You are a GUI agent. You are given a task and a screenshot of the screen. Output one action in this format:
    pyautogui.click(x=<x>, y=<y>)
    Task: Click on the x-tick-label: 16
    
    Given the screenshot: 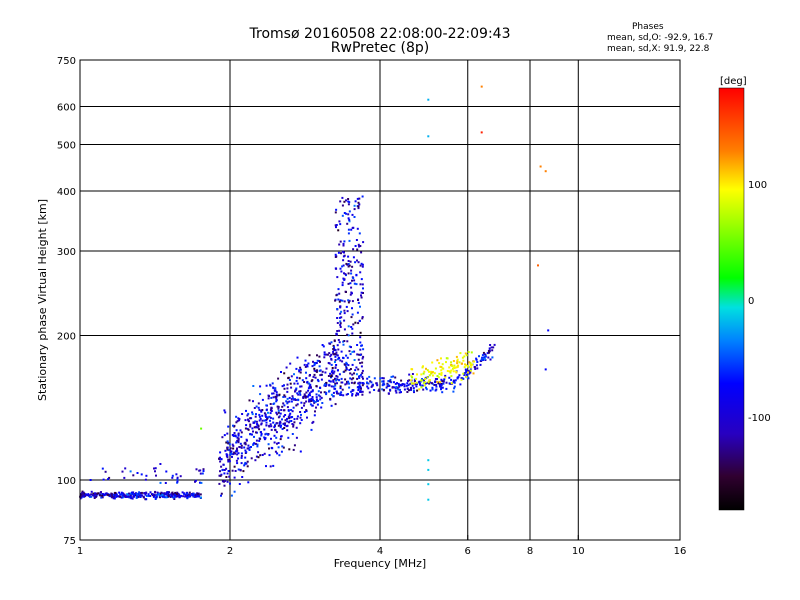 What is the action you would take?
    pyautogui.click(x=680, y=551)
    